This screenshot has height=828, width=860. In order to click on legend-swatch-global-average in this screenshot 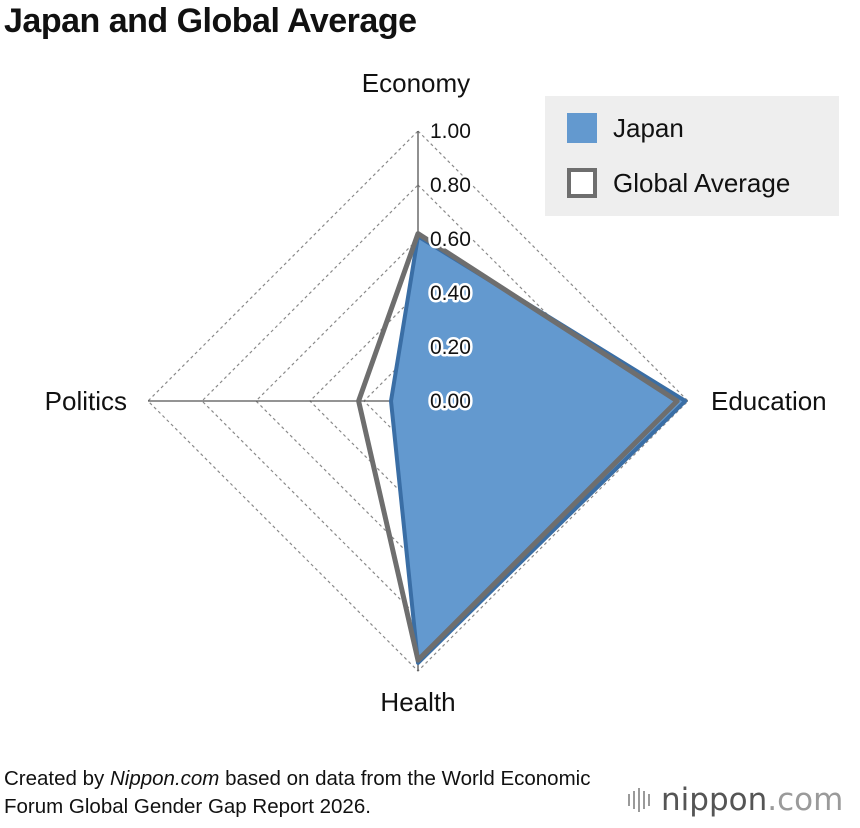, I will do `click(582, 183)`.